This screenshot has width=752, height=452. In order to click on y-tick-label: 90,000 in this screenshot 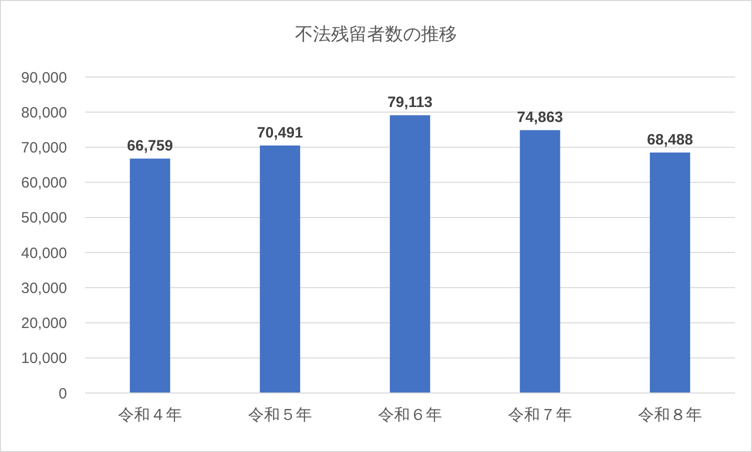, I will do `click(44, 77)`.